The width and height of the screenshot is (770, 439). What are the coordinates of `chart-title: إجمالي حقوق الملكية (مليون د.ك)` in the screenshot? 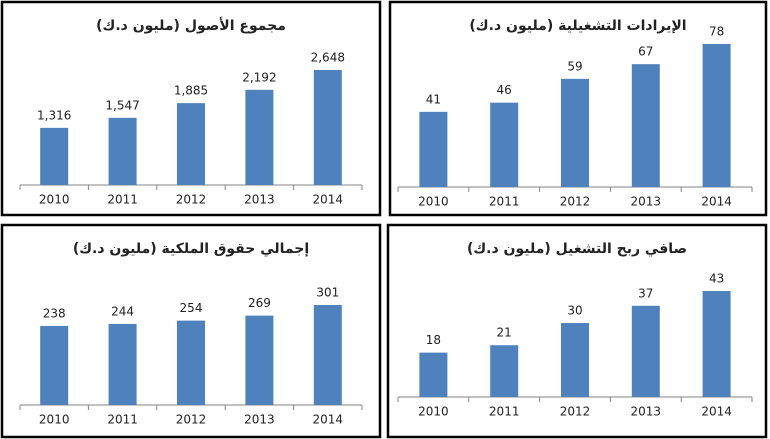 It's located at (191, 249).